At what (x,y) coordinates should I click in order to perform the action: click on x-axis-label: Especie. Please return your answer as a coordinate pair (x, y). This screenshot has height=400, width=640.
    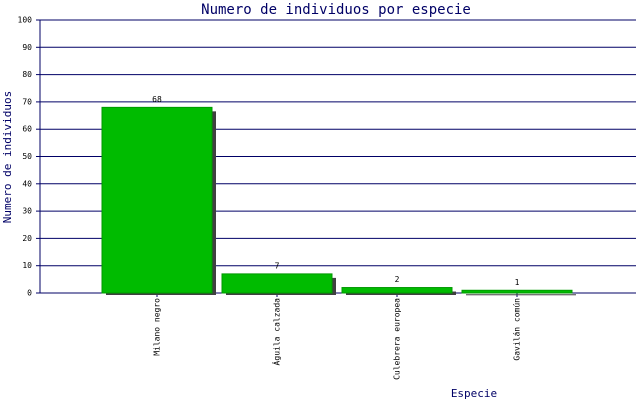
    Looking at the image, I should click on (474, 393).